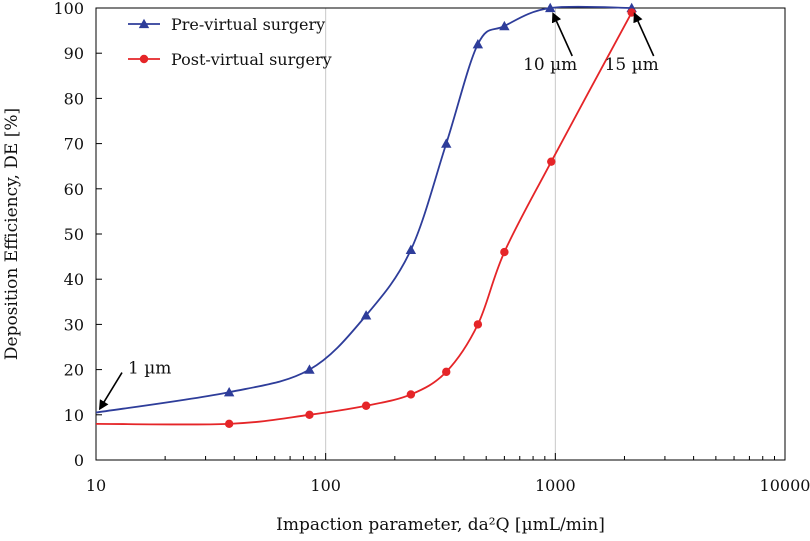 This screenshot has width=810, height=541. I want to click on annotation-label: 1 µm, so click(149, 369).